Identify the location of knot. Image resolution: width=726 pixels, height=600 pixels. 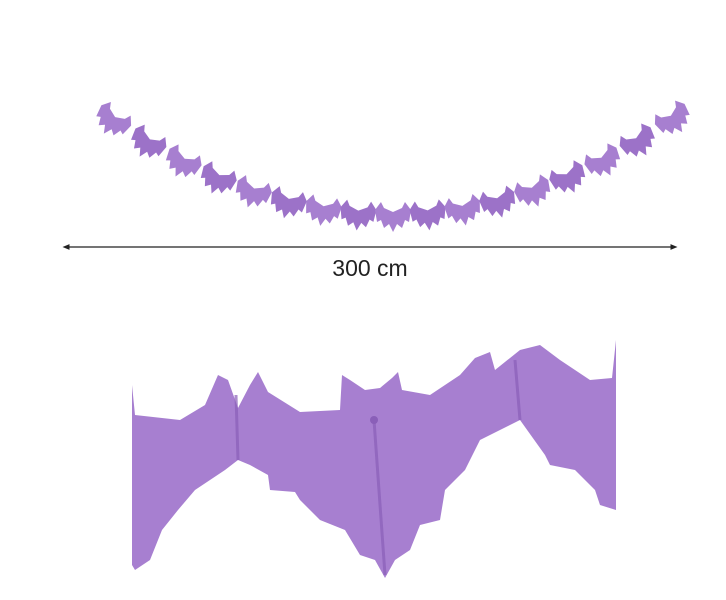
(374, 420).